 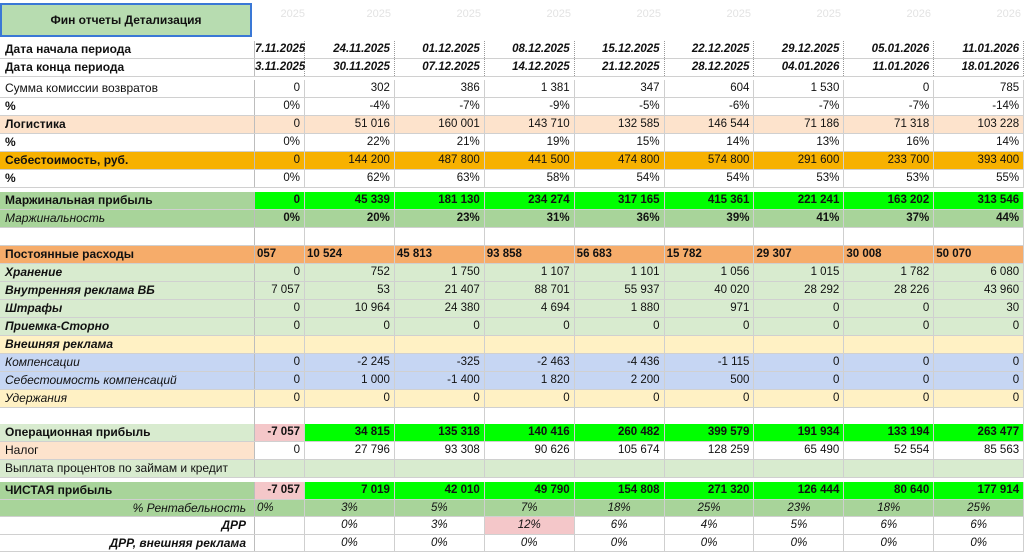 I want to click on cell: 14%, so click(x=979, y=142).